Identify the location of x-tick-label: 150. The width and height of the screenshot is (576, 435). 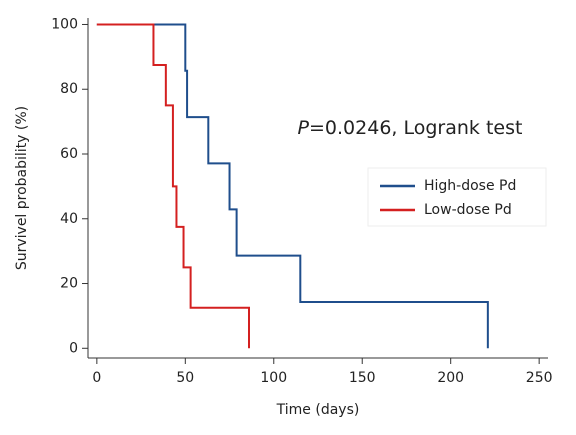
(362, 378).